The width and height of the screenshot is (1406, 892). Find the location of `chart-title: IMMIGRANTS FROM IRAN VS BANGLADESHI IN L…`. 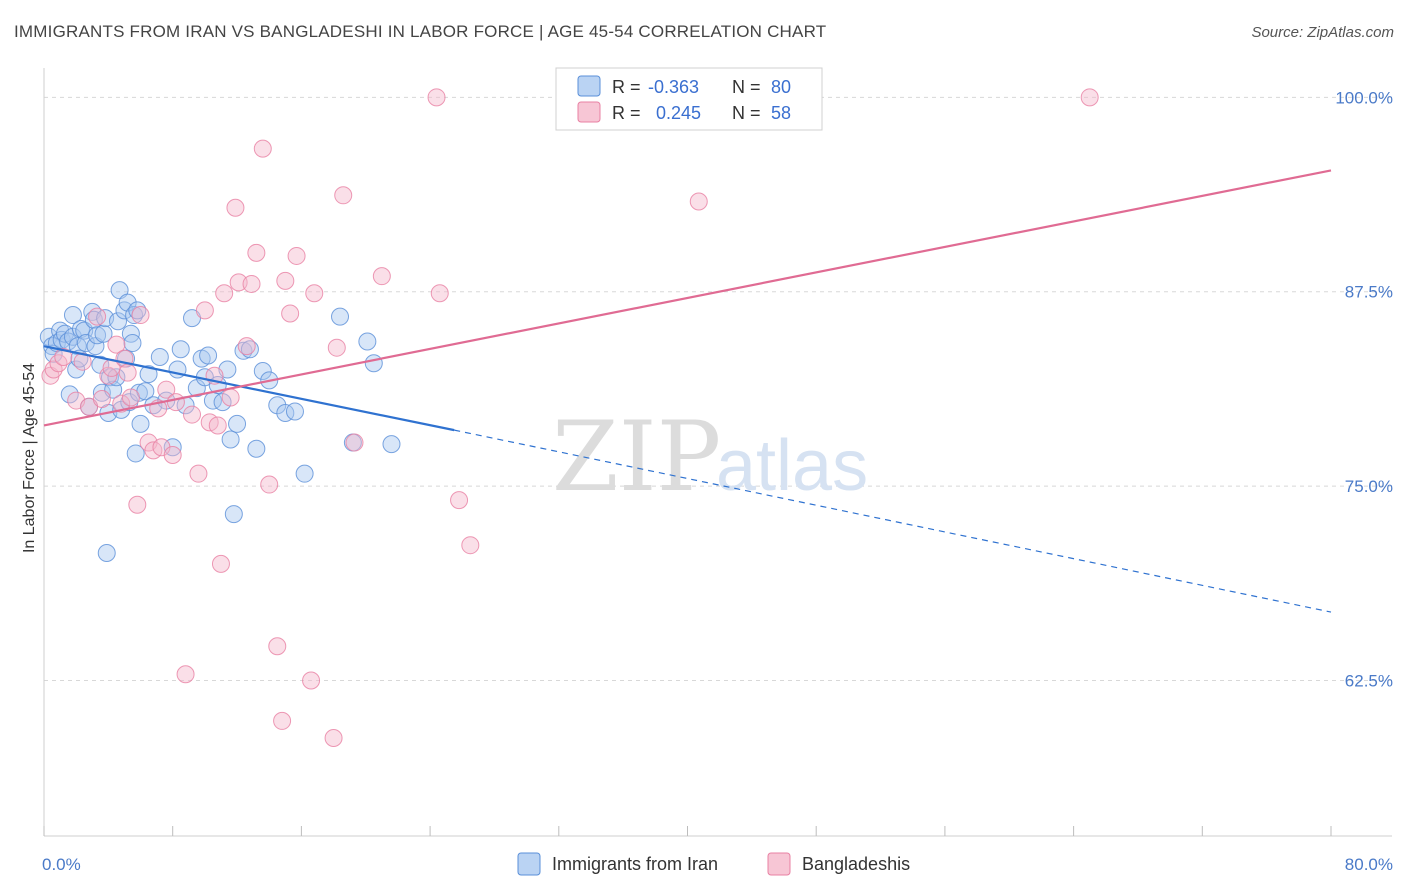

chart-title: IMMIGRANTS FROM IRAN VS BANGLADESHI IN L… is located at coordinates (420, 31).